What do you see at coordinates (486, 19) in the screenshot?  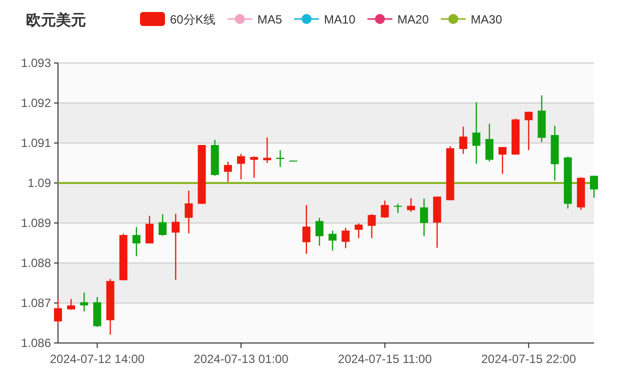 I see `legend-label: MA30` at bounding box center [486, 19].